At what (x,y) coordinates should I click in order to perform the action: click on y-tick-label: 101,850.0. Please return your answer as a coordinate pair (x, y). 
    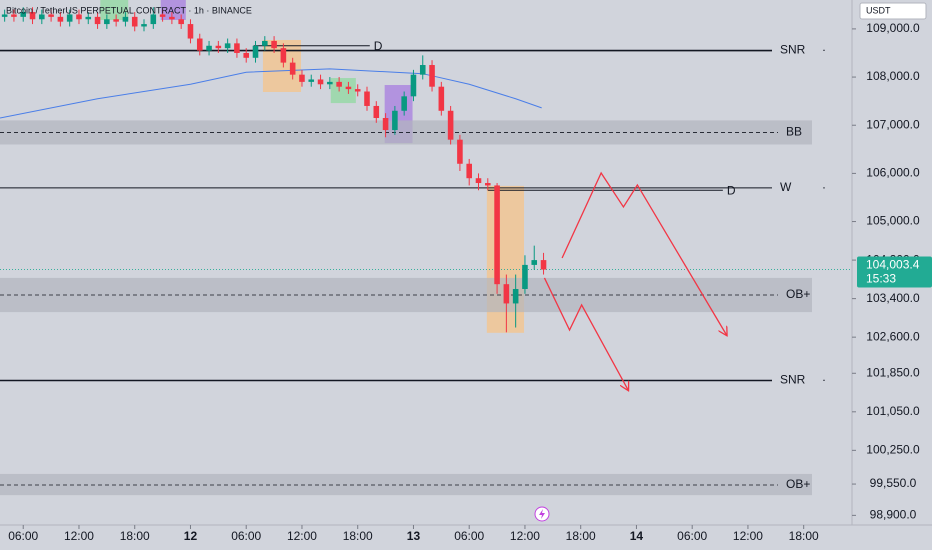
    Looking at the image, I should click on (893, 372).